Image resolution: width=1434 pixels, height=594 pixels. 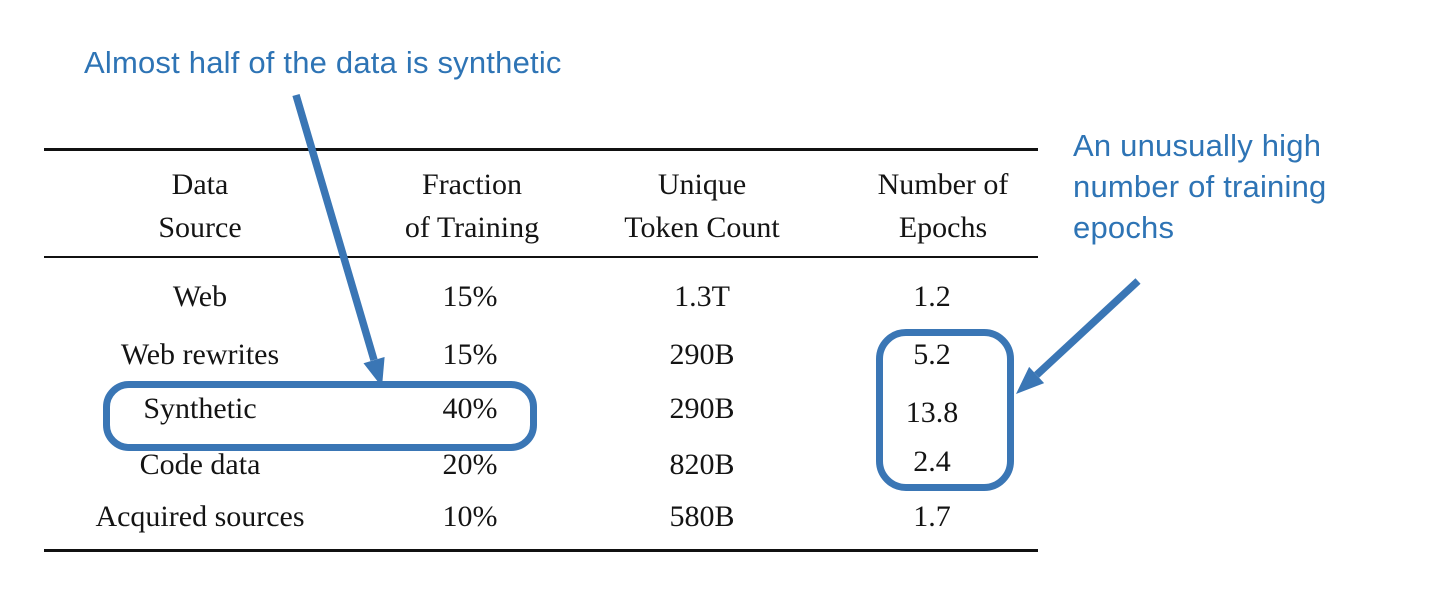 I want to click on table-bottom-rule, so click(x=541, y=550).